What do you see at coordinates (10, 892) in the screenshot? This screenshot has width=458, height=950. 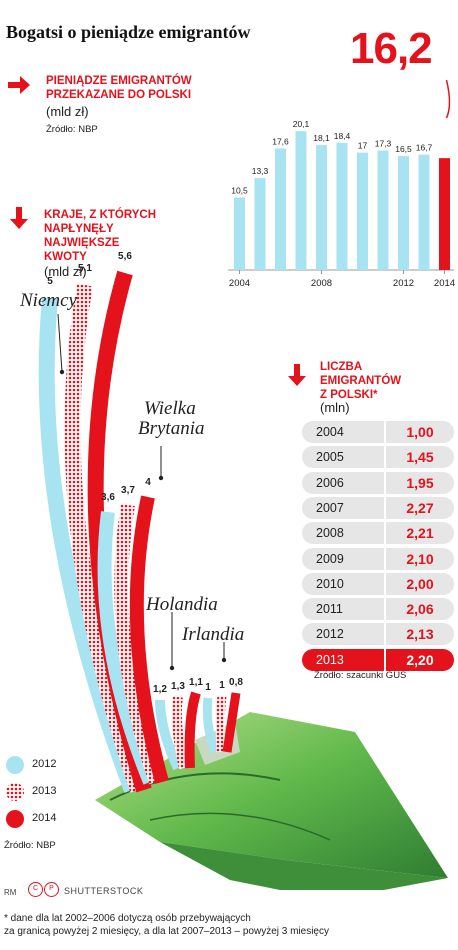 I see `credit-rm: RM` at bounding box center [10, 892].